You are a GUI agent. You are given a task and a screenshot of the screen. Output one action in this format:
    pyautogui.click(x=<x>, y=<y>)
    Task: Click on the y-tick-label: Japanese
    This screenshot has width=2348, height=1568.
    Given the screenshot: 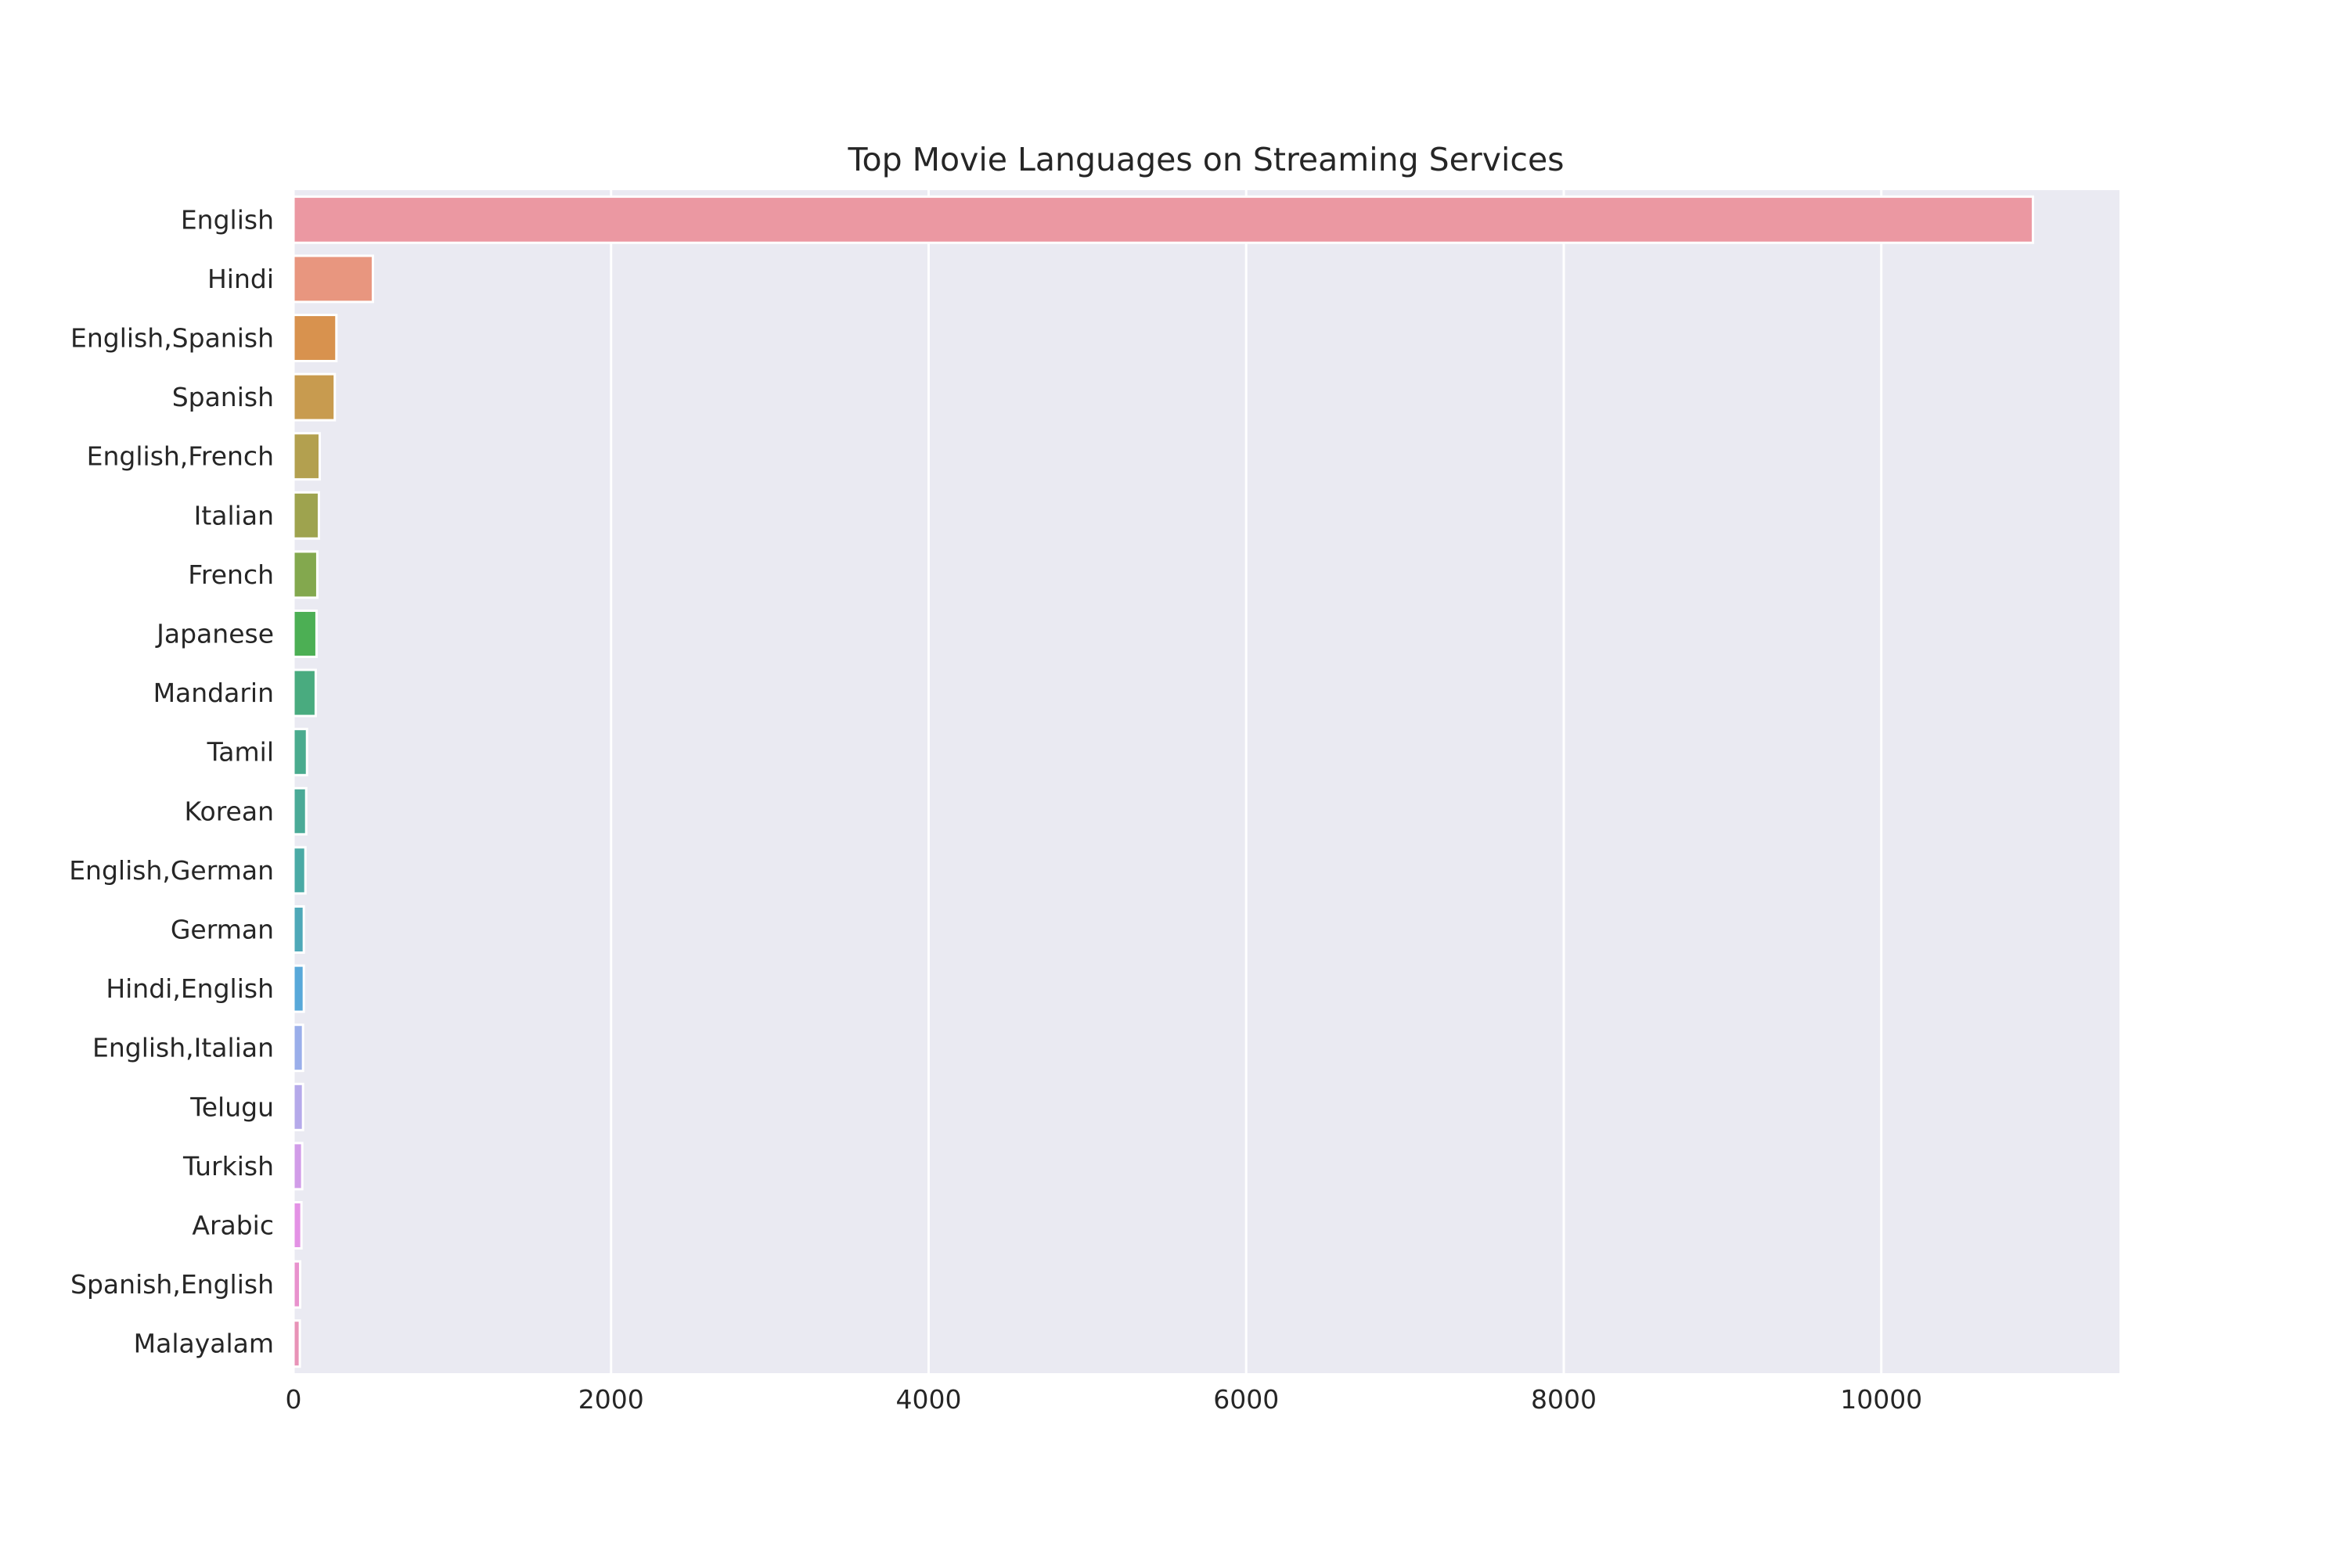 What is the action you would take?
    pyautogui.click(x=214, y=634)
    